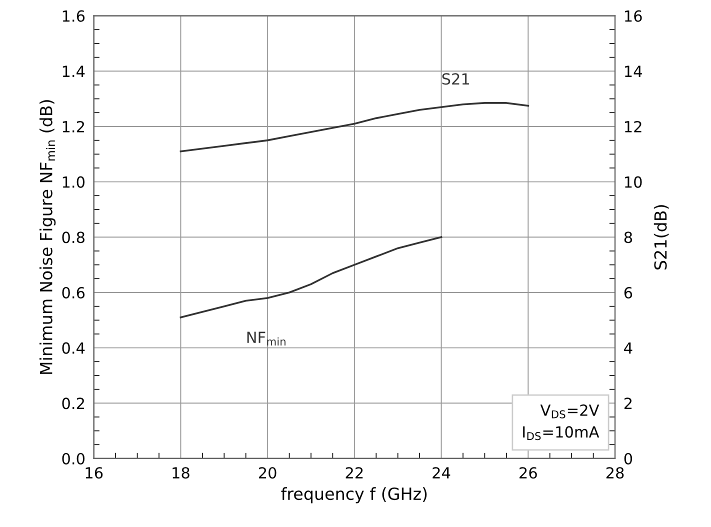 The image size is (711, 527). What do you see at coordinates (73, 16) in the screenshot?
I see `y-tick-label: 1.6` at bounding box center [73, 16].